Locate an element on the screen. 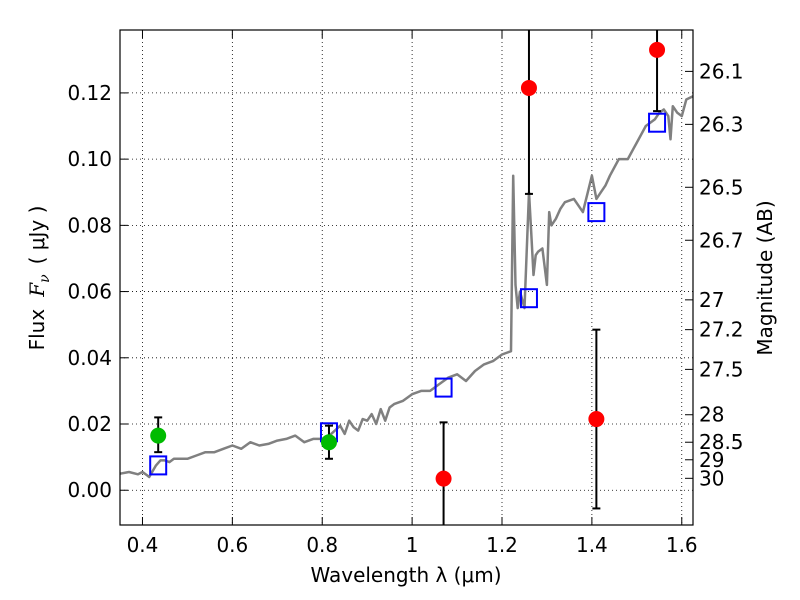 The width and height of the screenshot is (800, 600). y-axis-label-unit: ( μJy ) is located at coordinates (37, 235).